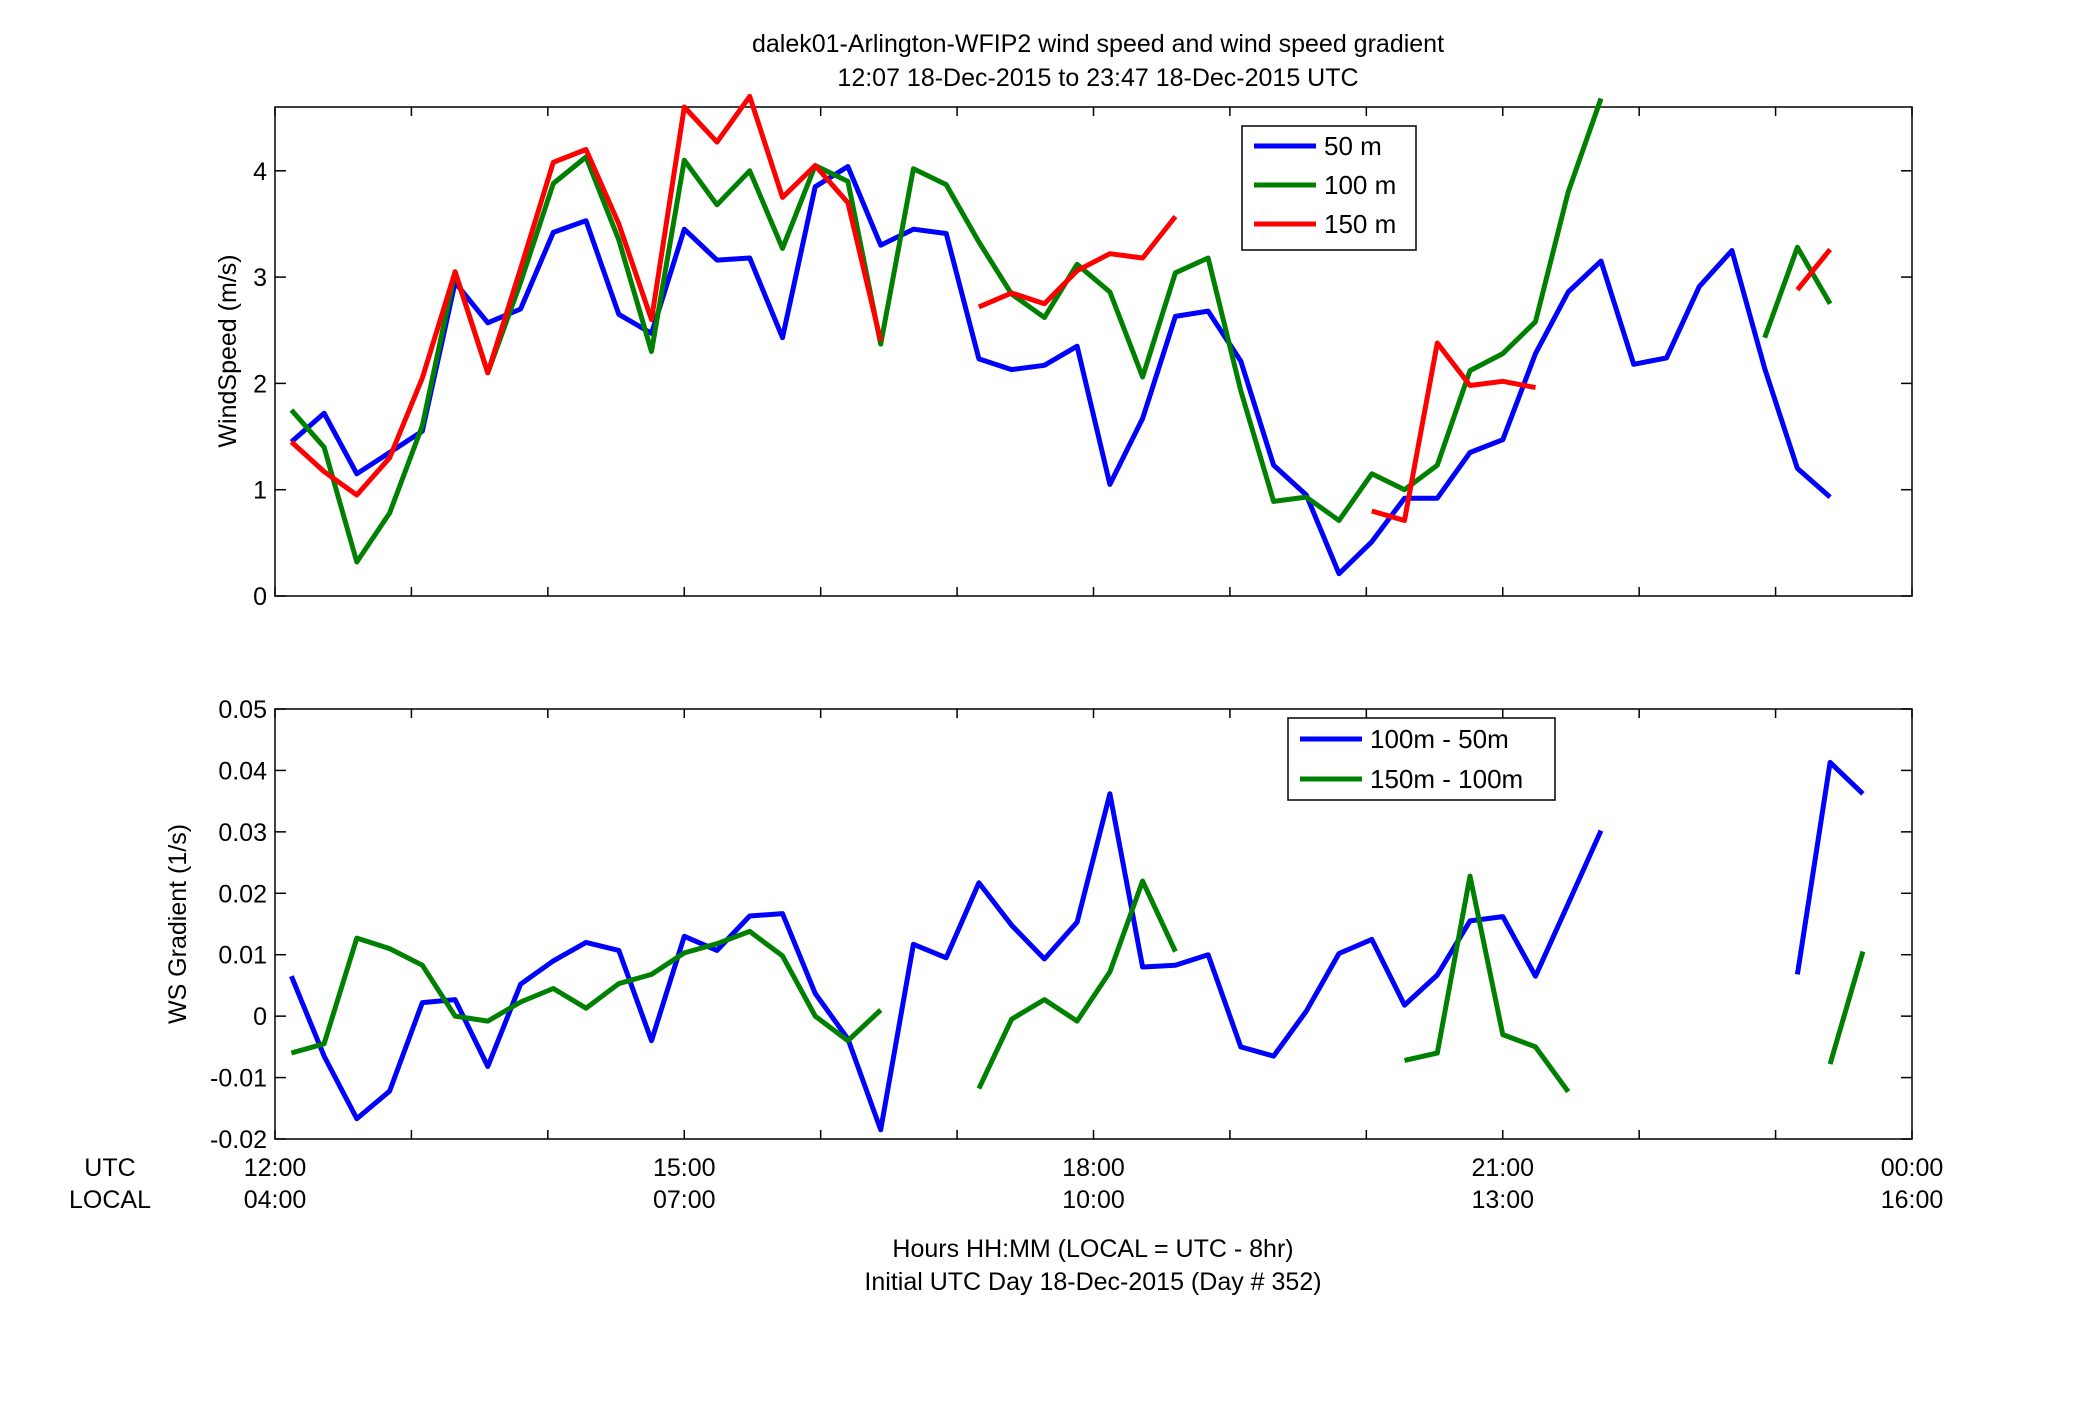  Describe the element at coordinates (1502, 1168) in the screenshot. I see `x-tick-label-utc: 21:00` at that location.